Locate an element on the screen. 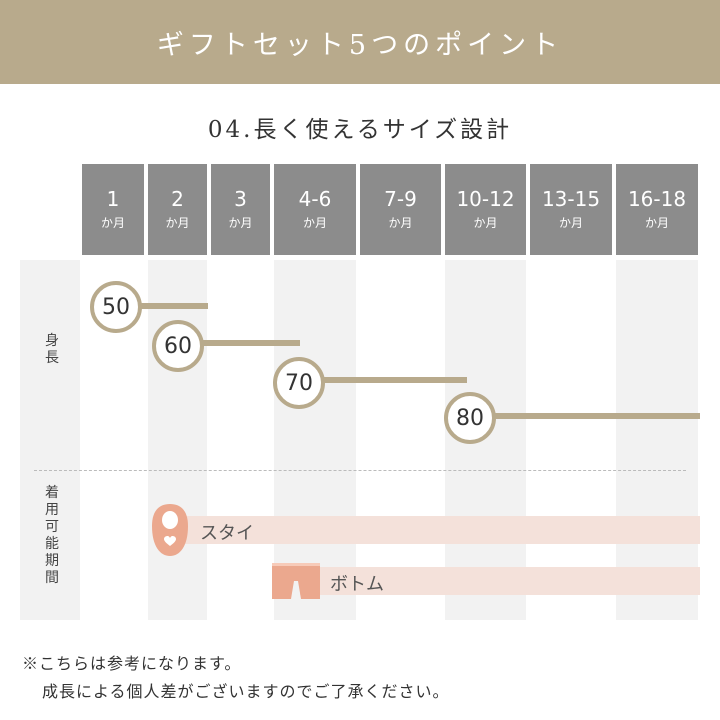 This screenshot has height=720, width=720. column-header-4-6: 4-6 か月 is located at coordinates (315, 209).